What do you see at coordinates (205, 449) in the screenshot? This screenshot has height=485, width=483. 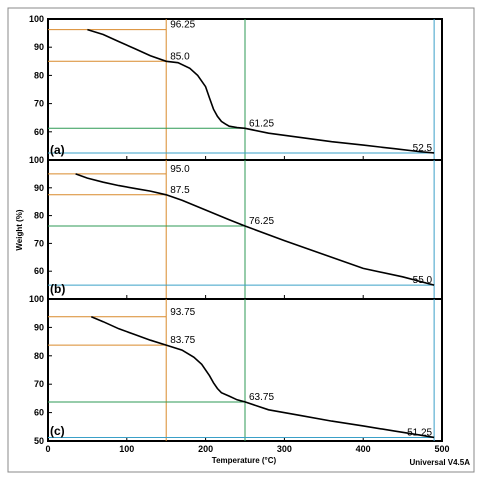 I see `x-tick-label: 200` at bounding box center [205, 449].